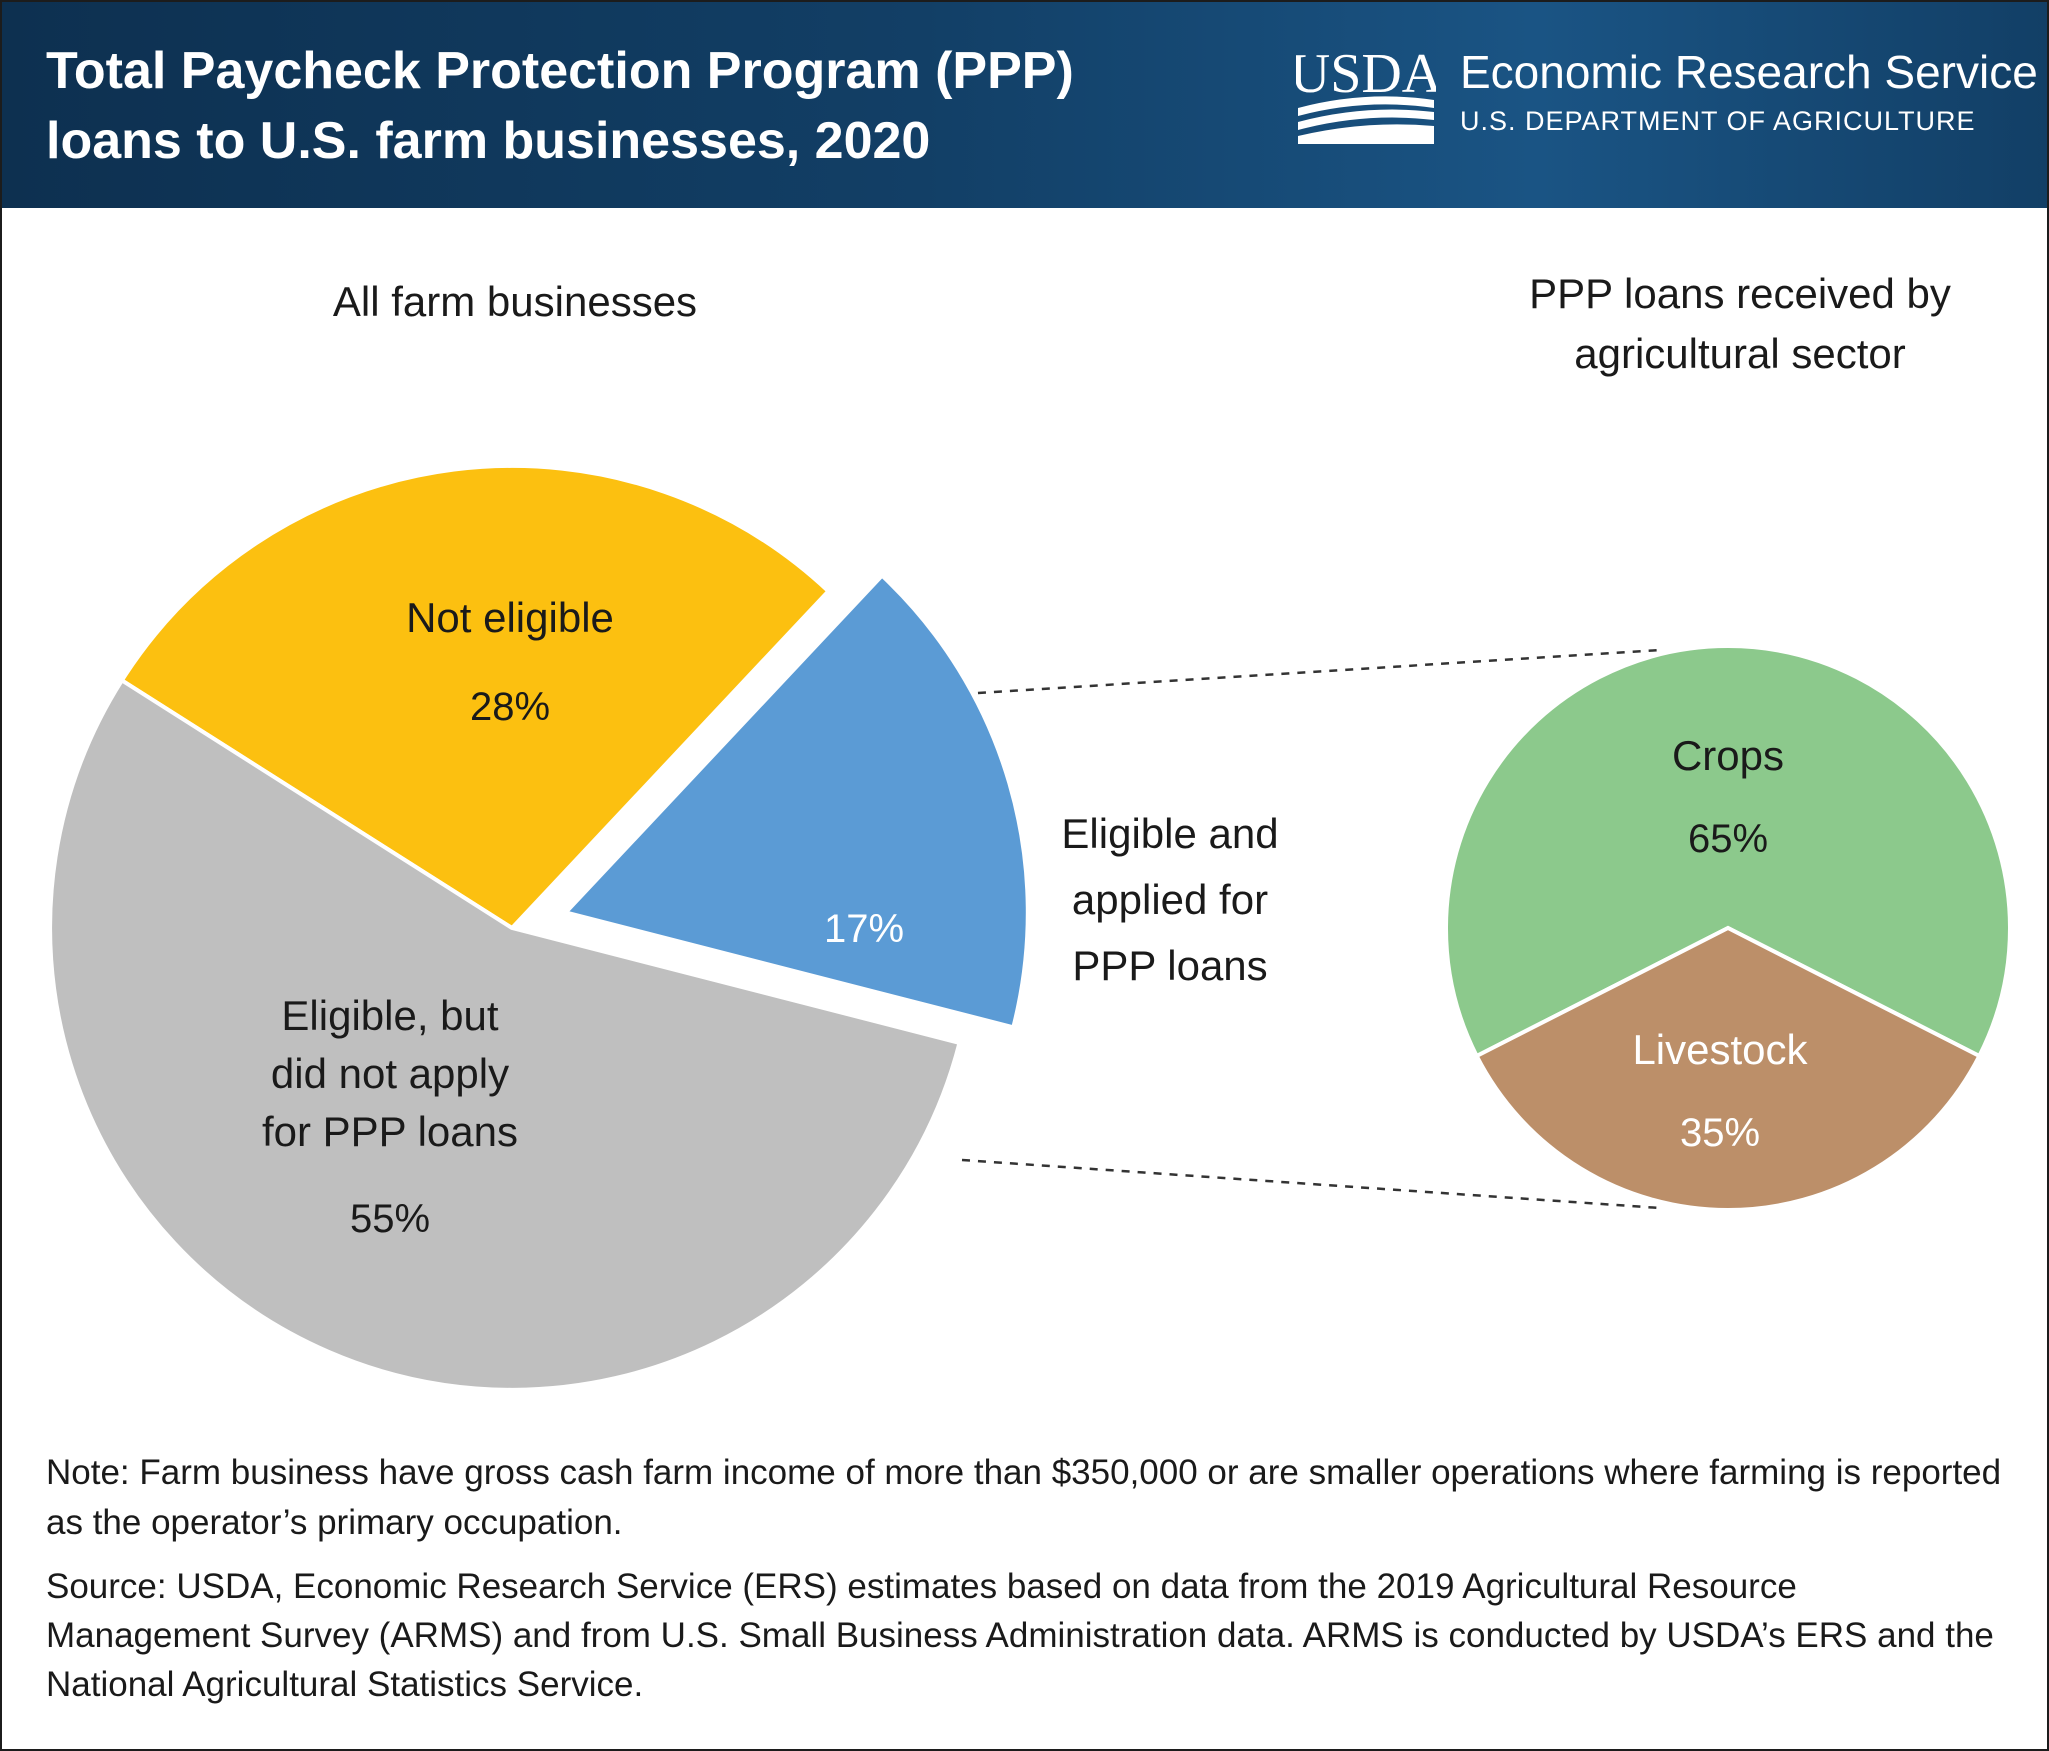 The height and width of the screenshot is (1751, 2049). What do you see at coordinates (1311, 672) in the screenshot?
I see `connector-line-top` at bounding box center [1311, 672].